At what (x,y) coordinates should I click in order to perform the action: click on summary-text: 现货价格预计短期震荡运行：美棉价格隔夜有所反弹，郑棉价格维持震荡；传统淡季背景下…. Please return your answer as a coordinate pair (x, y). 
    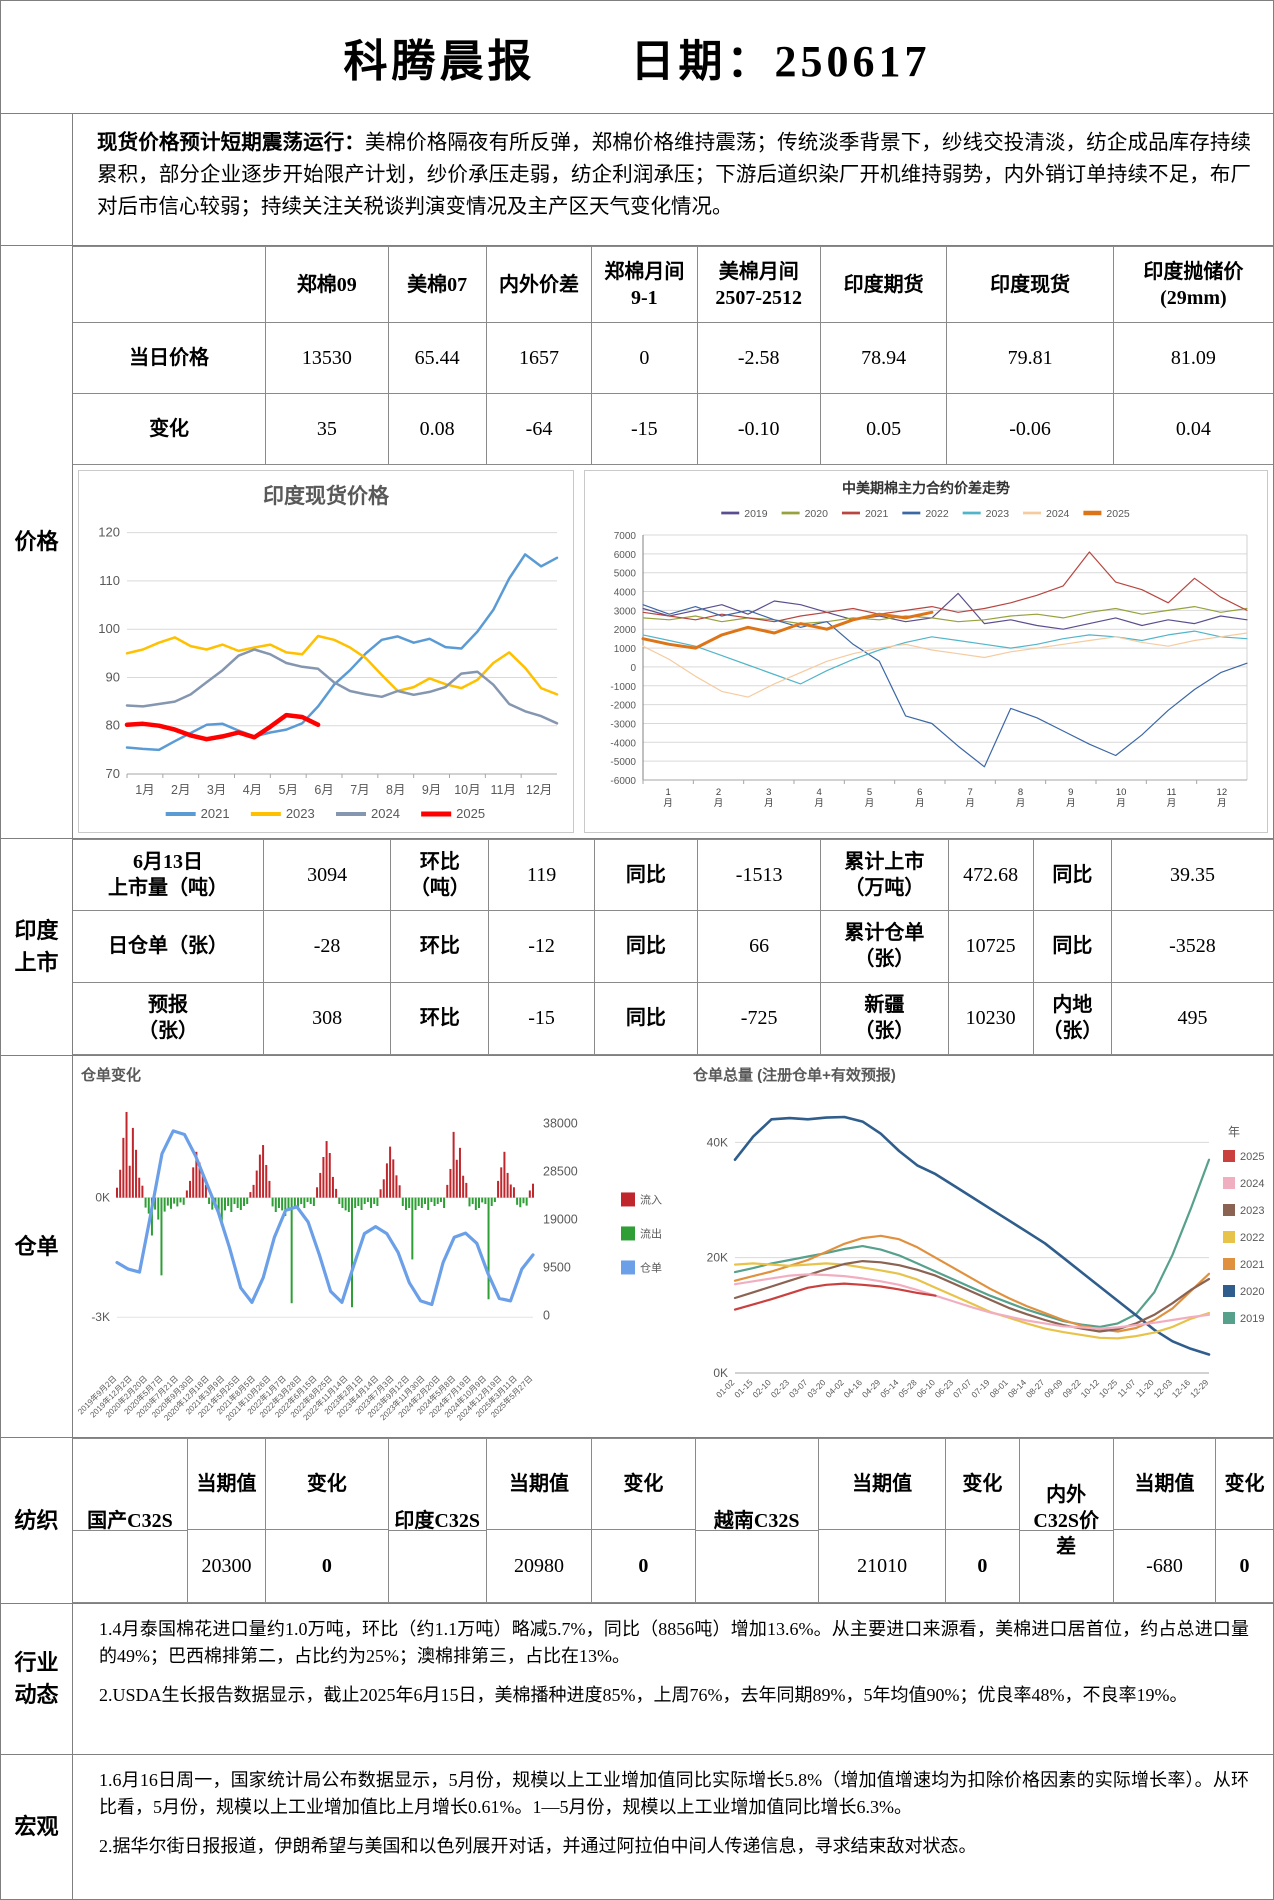
    Looking at the image, I should click on (673, 179).